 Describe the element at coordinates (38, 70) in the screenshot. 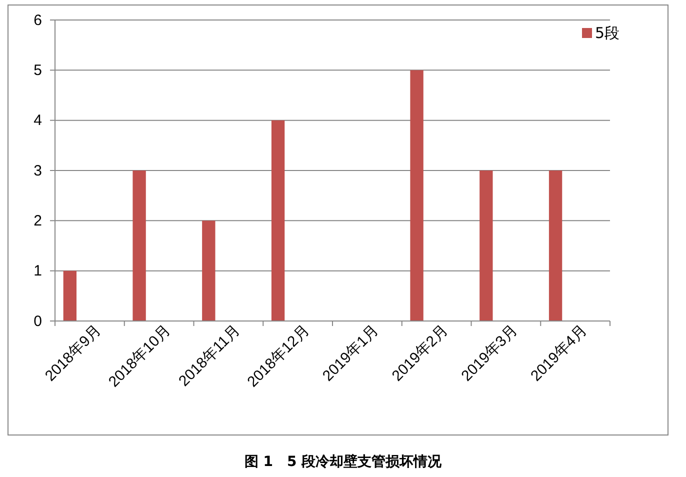

I see `y-tick-label: 5` at that location.